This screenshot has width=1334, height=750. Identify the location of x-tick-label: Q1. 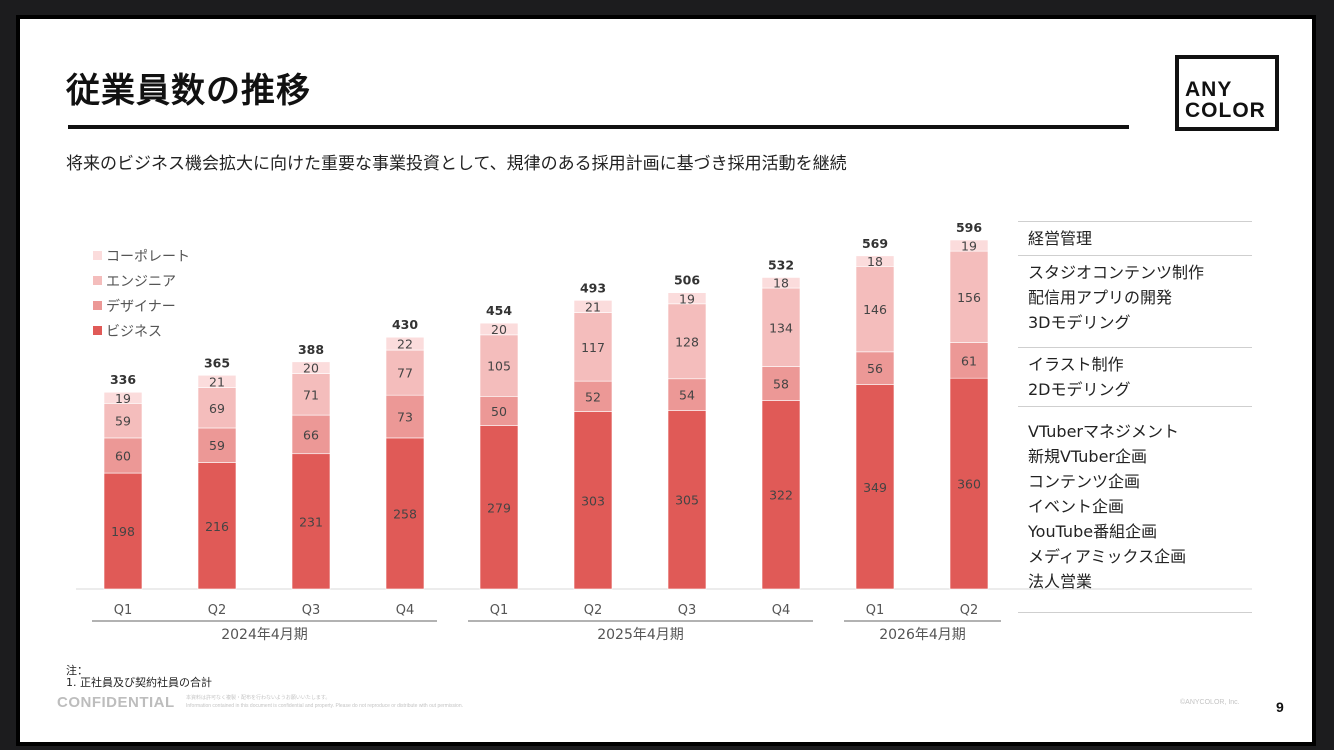
(875, 610).